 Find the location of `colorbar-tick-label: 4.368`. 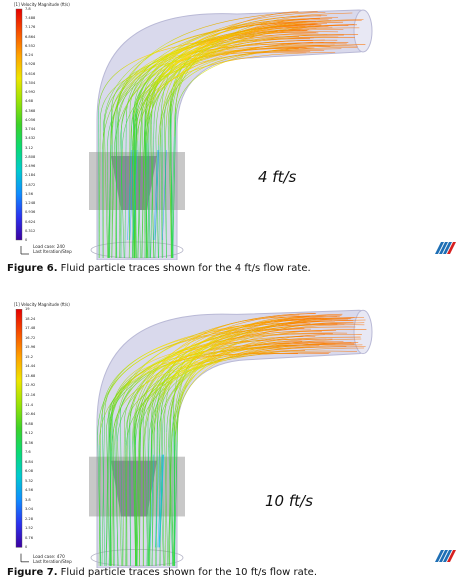

colorbar-tick-label: 4.368 is located at coordinates (30, 110).